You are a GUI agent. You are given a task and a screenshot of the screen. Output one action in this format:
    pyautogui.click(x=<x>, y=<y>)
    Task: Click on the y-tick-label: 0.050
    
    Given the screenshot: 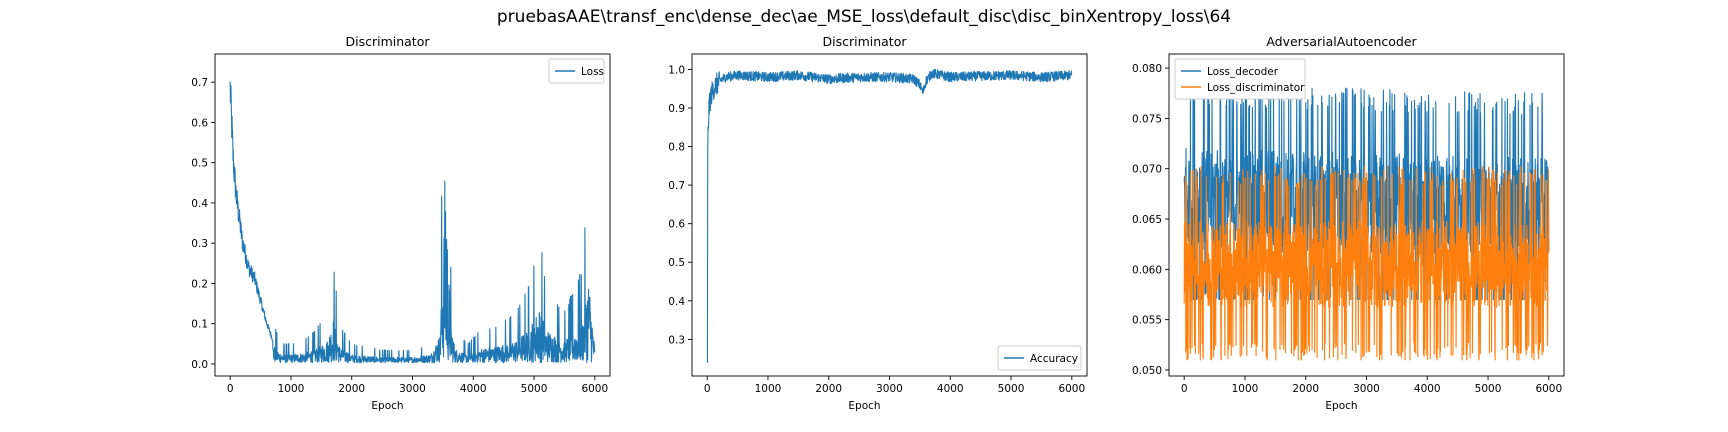 What is the action you would take?
    pyautogui.click(x=1147, y=371)
    